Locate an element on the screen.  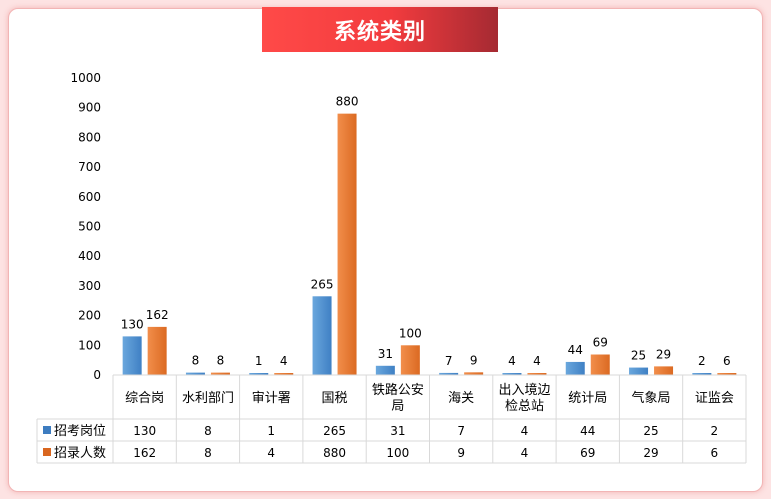
y-tick-label: 500 is located at coordinates (89, 227).